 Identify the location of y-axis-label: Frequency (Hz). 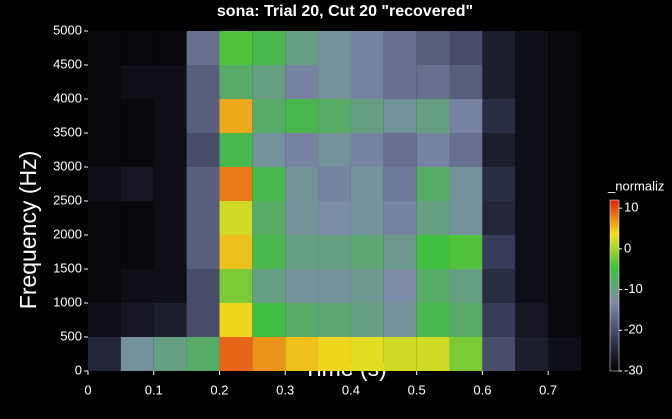
(28, 230).